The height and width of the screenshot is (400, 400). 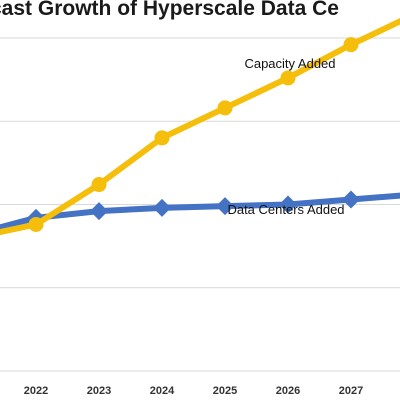 I want to click on series-1-point-2023, so click(x=99, y=211).